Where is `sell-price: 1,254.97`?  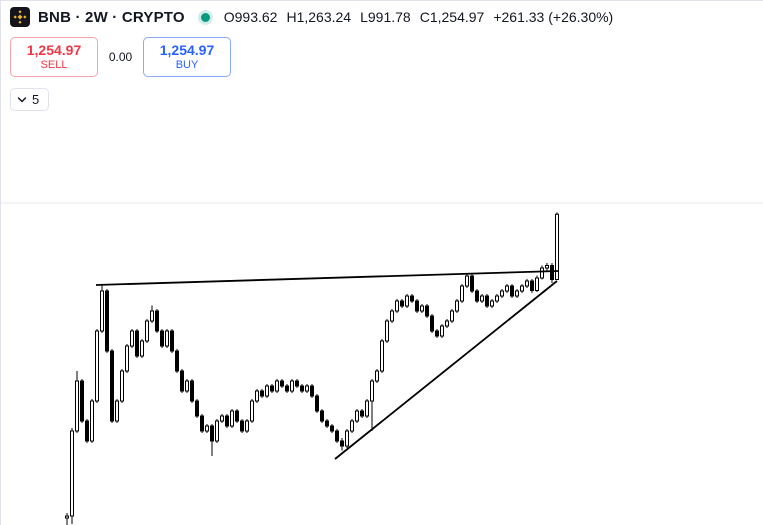 sell-price: 1,254.97 is located at coordinates (54, 50).